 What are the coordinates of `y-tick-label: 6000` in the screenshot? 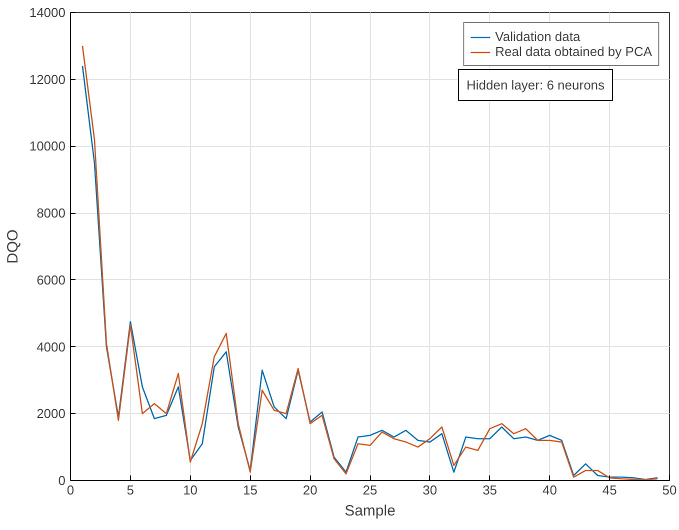 It's located at (51, 280).